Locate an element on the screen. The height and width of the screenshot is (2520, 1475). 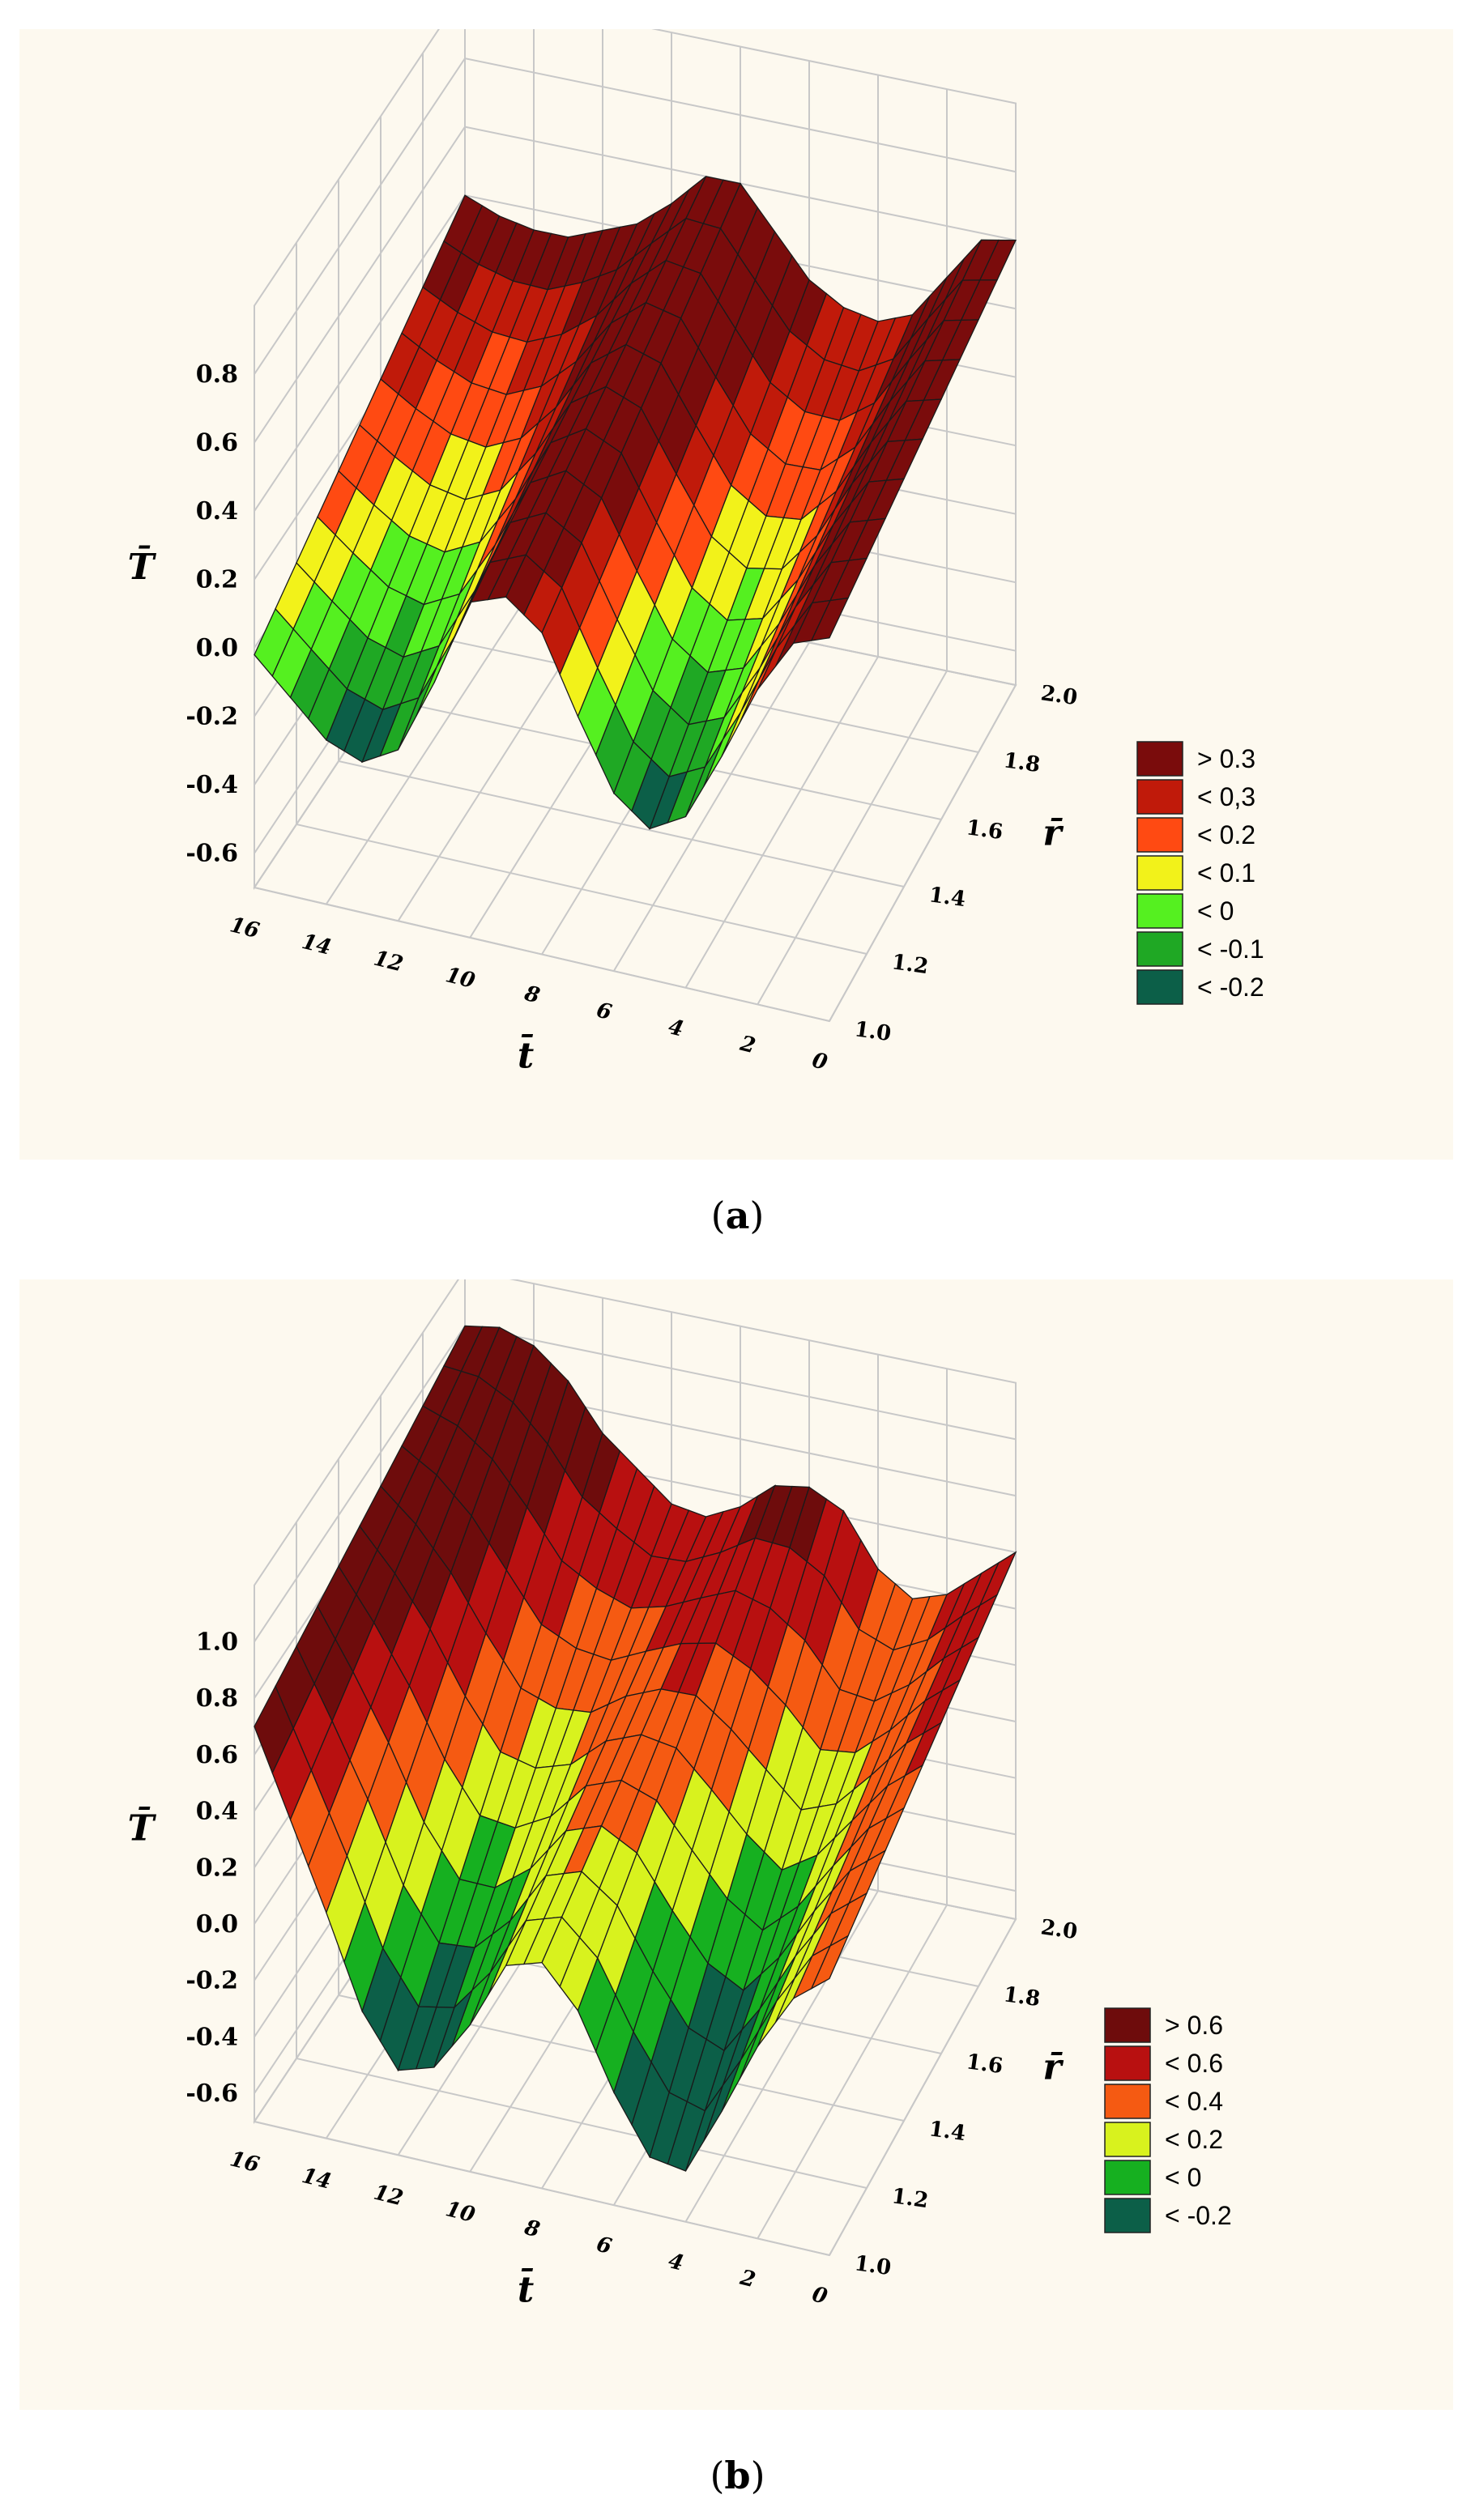
caption-b-letter: b is located at coordinates (737, 2475).